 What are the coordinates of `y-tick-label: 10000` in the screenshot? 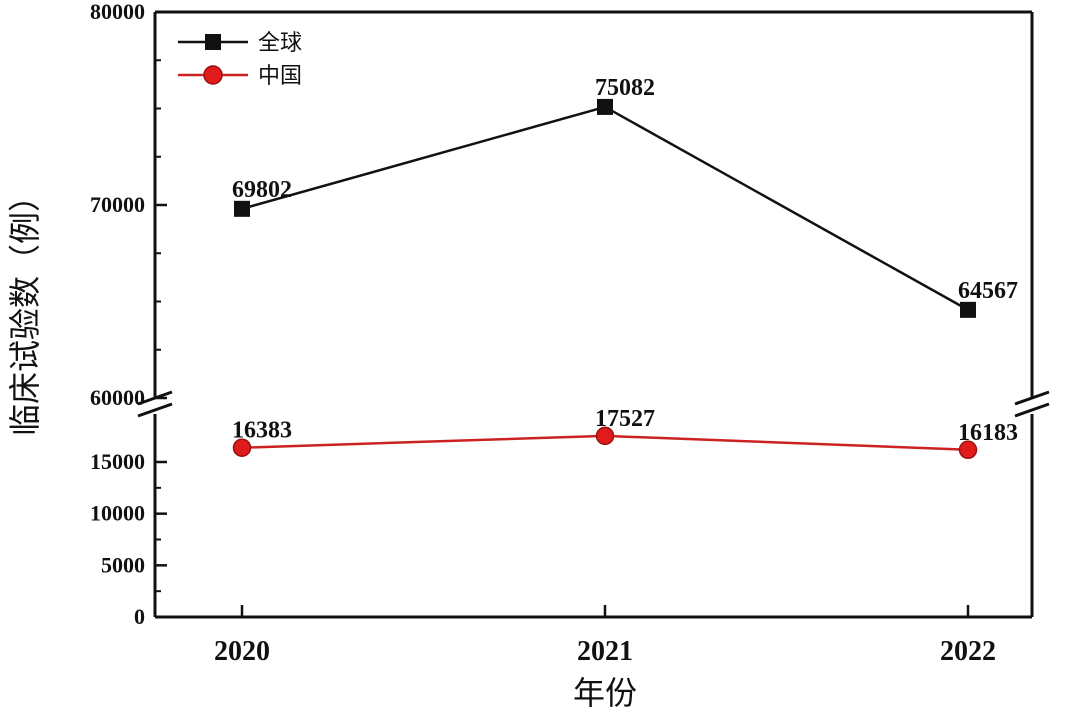 It's located at (117, 513).